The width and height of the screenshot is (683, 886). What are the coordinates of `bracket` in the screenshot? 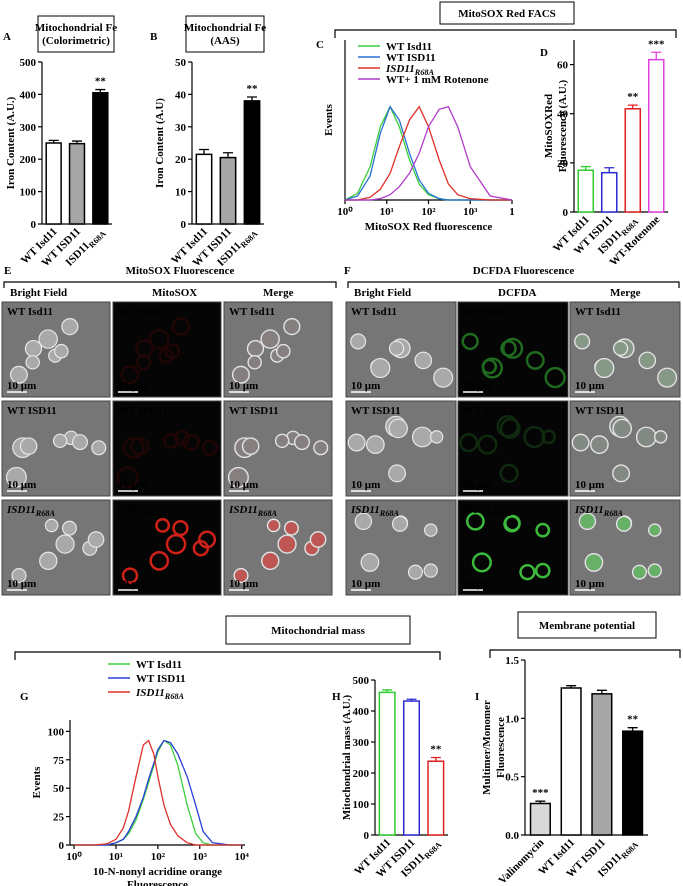 It's located at (170, 284).